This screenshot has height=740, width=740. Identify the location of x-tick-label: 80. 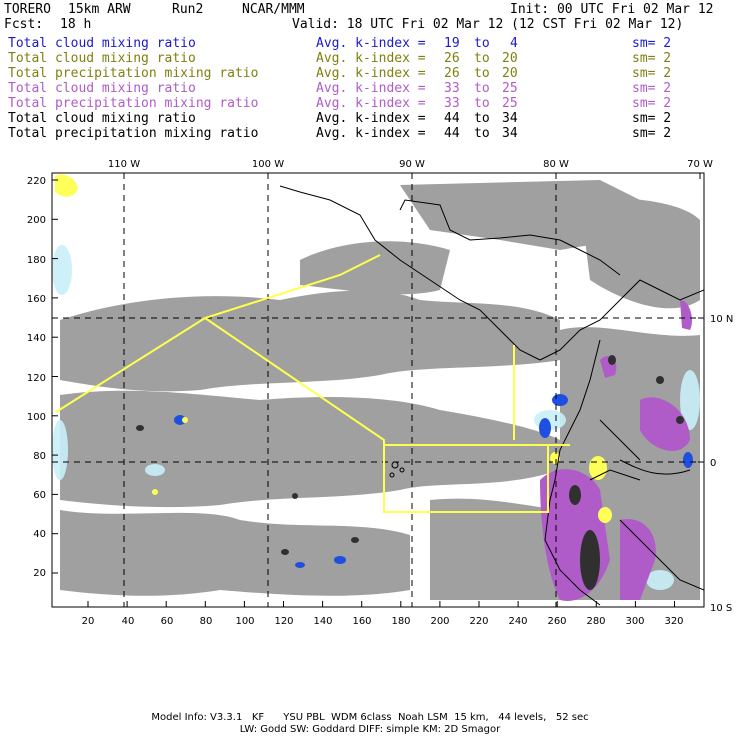
(206, 621).